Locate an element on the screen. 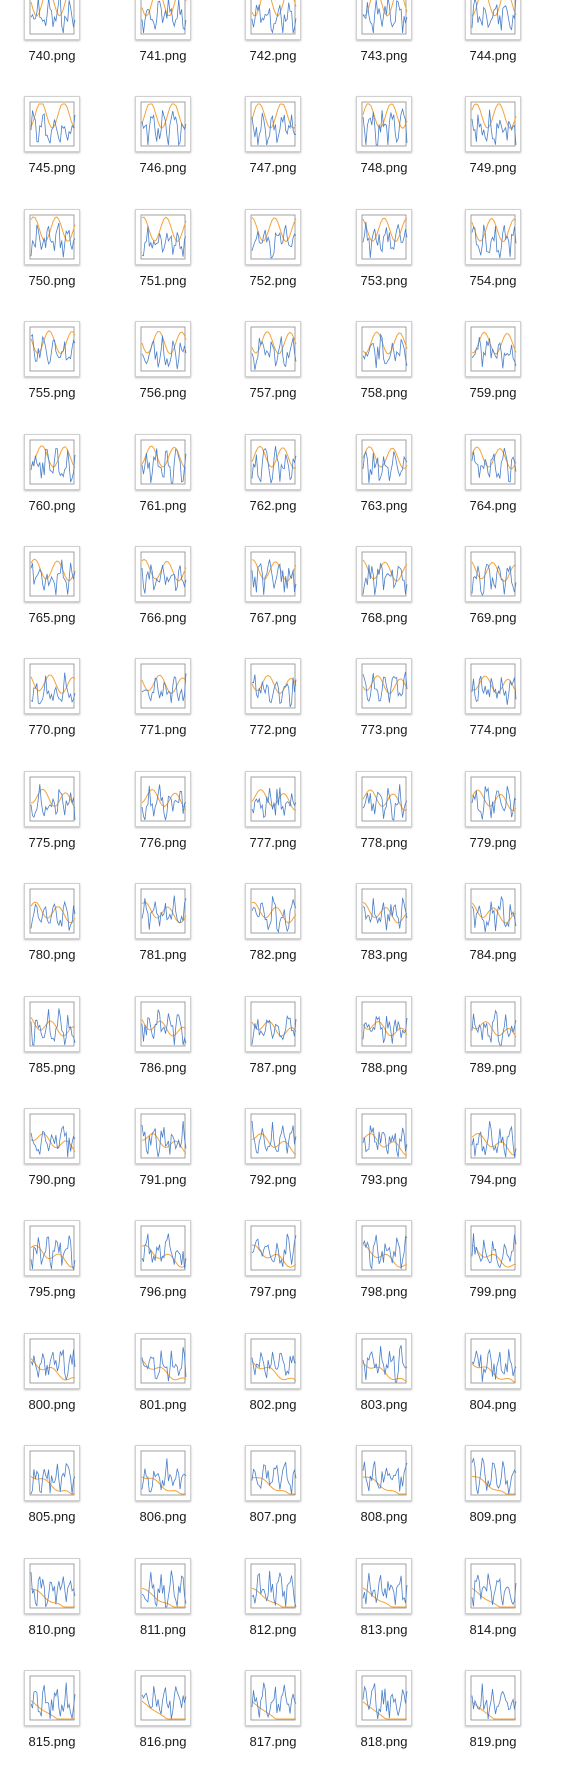 The height and width of the screenshot is (1770, 563). file-name-label: 816.png is located at coordinates (163, 1741).